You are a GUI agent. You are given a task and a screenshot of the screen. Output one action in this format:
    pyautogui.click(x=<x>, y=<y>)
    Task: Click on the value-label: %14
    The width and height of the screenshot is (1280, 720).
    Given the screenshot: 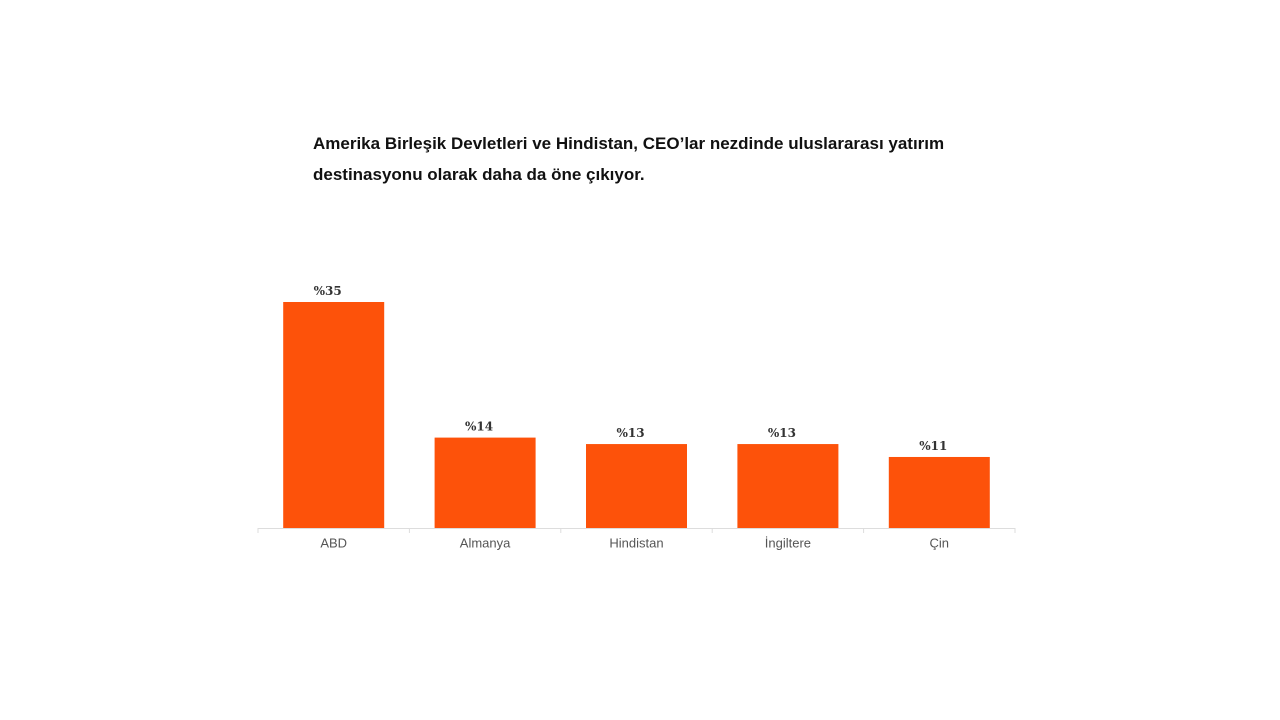 What is the action you would take?
    pyautogui.click(x=479, y=427)
    